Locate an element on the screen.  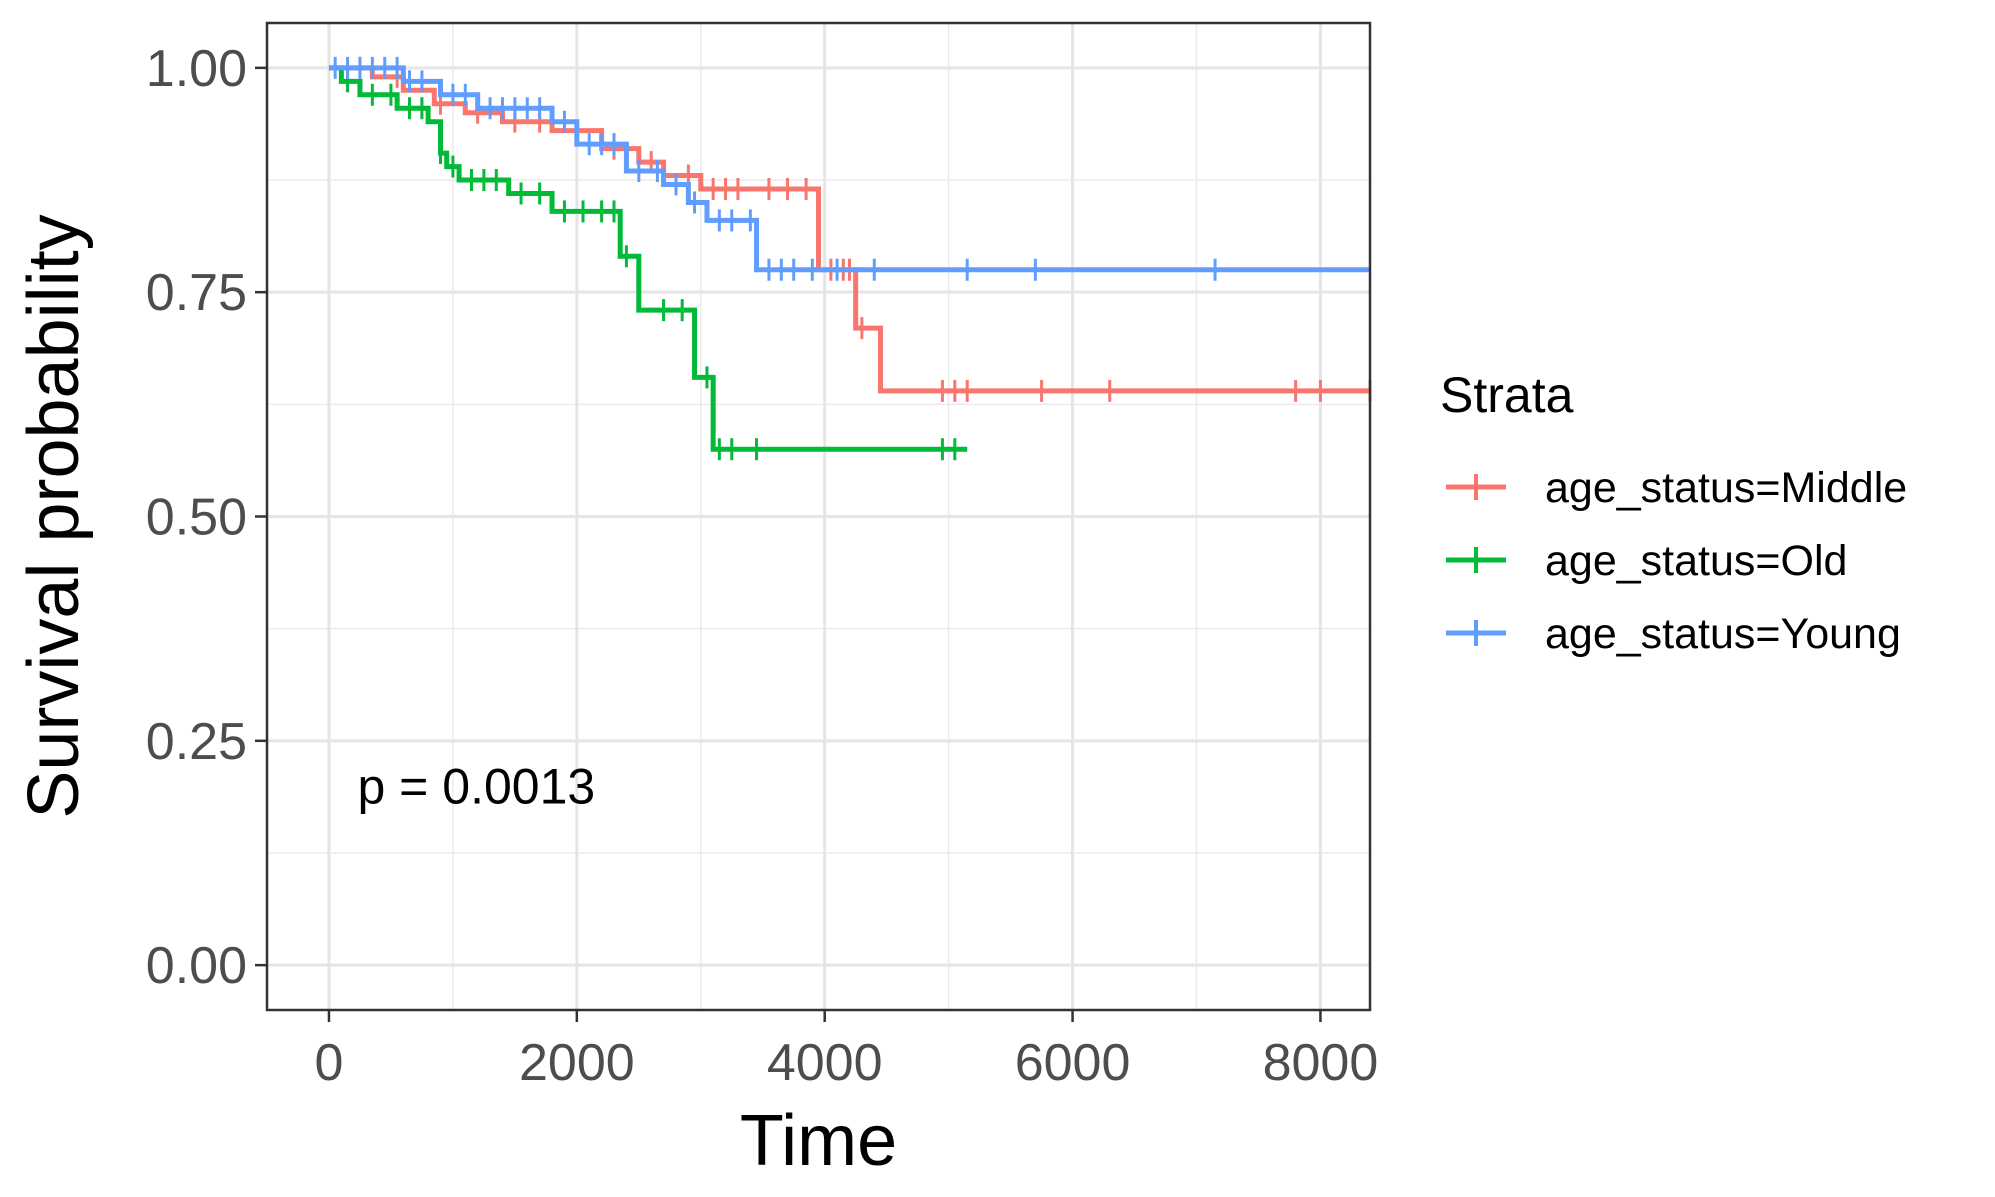
x-axis-title: Time is located at coordinates (818, 1141).